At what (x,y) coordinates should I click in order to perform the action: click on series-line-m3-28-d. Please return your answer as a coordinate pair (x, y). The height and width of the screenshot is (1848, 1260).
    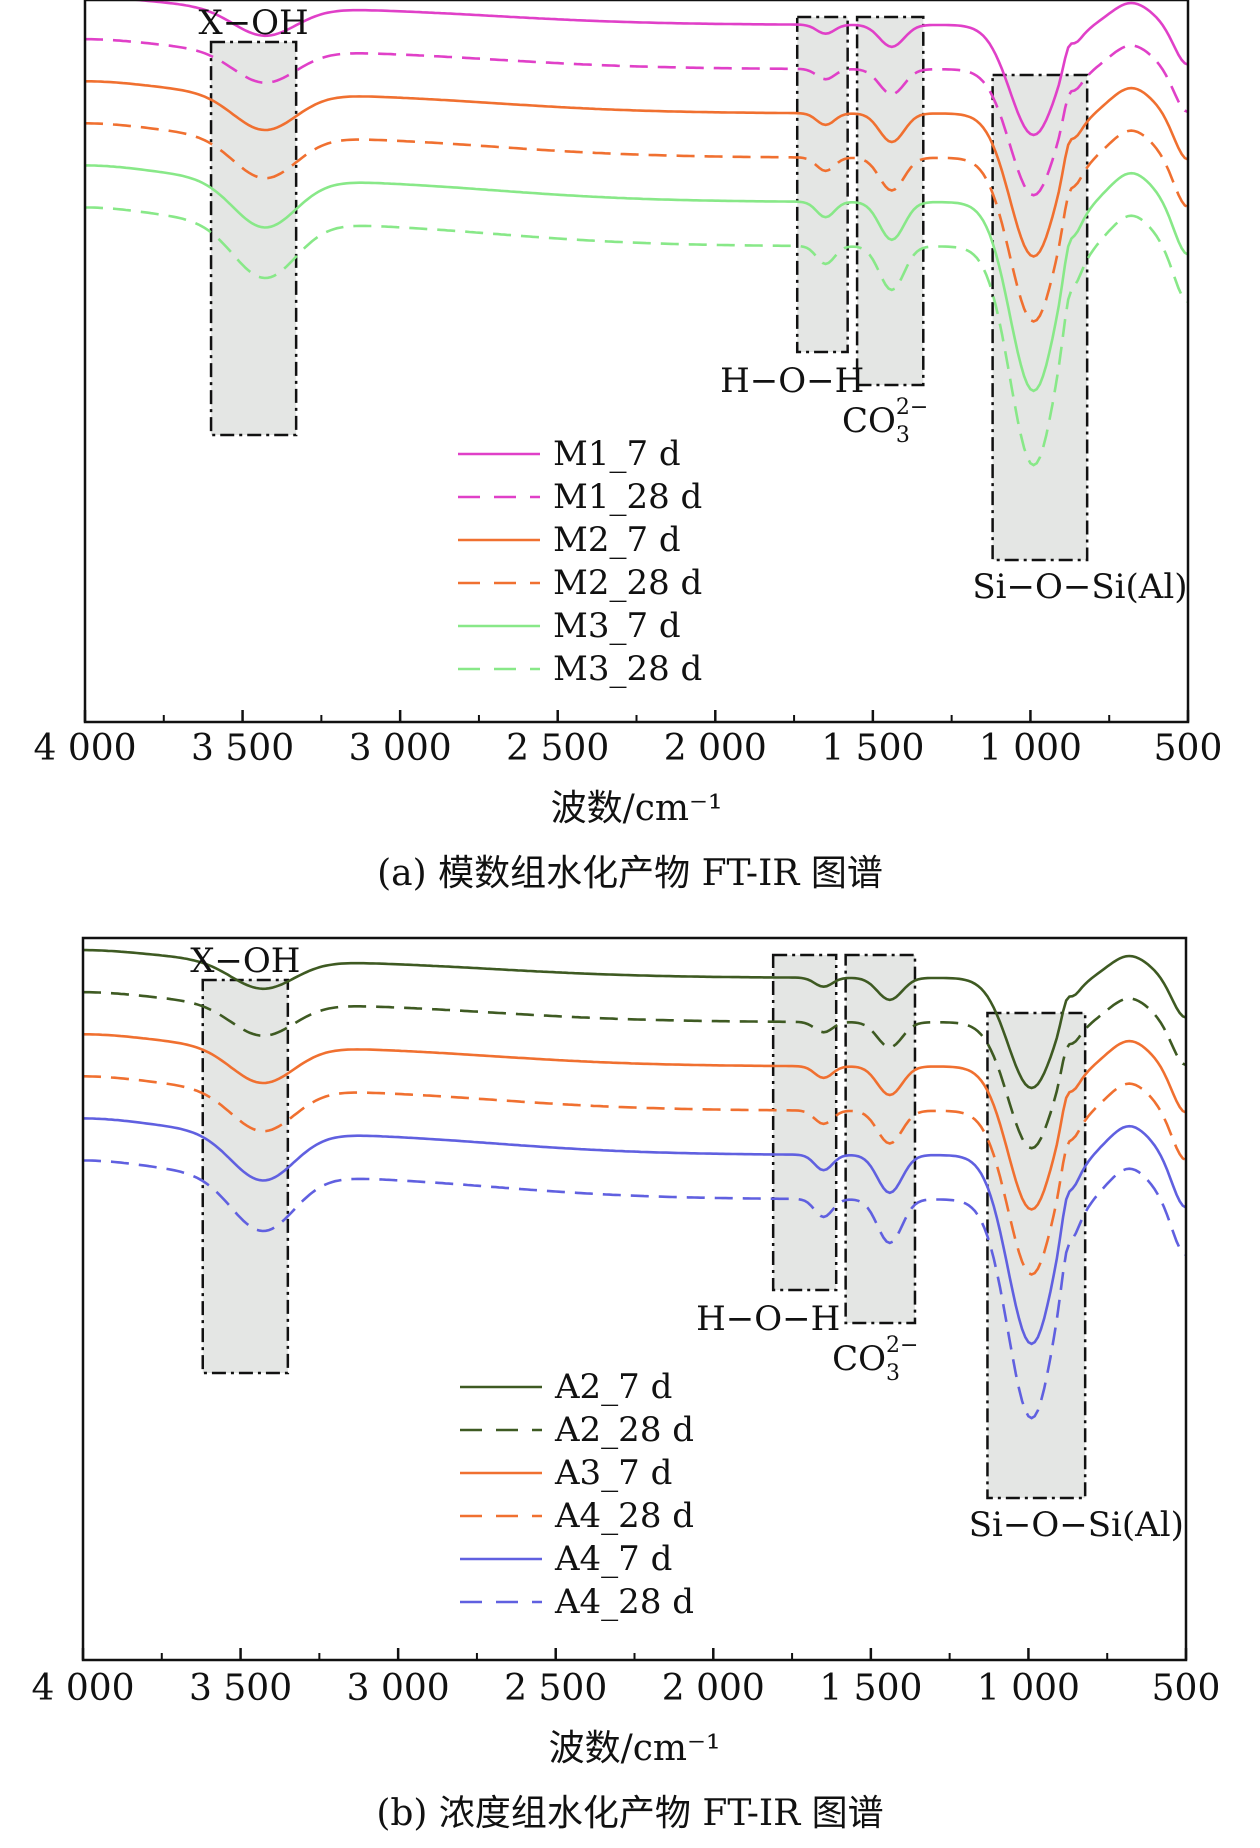
    Looking at the image, I should click on (637, 336).